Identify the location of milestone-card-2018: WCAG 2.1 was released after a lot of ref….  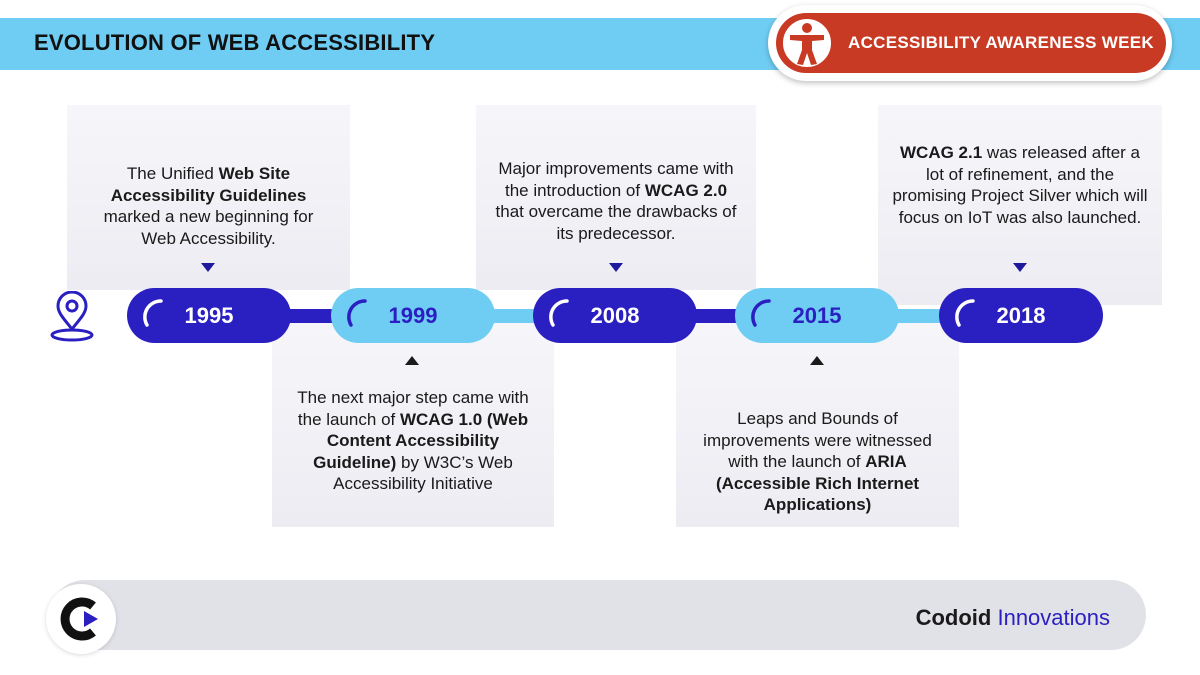
(1020, 205).